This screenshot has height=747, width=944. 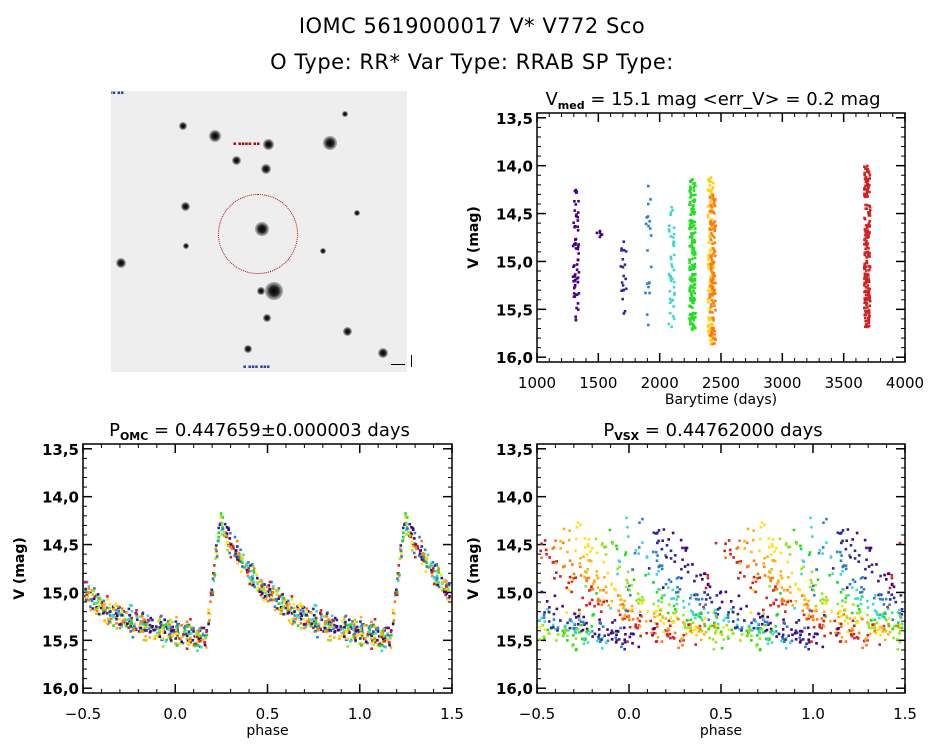 I want to click on star, so click(x=323, y=251).